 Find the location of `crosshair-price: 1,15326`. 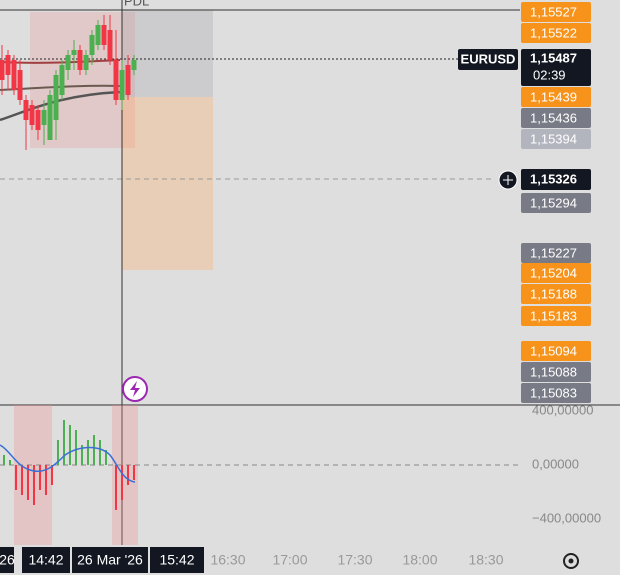

crosshair-price: 1,15326 is located at coordinates (553, 178).